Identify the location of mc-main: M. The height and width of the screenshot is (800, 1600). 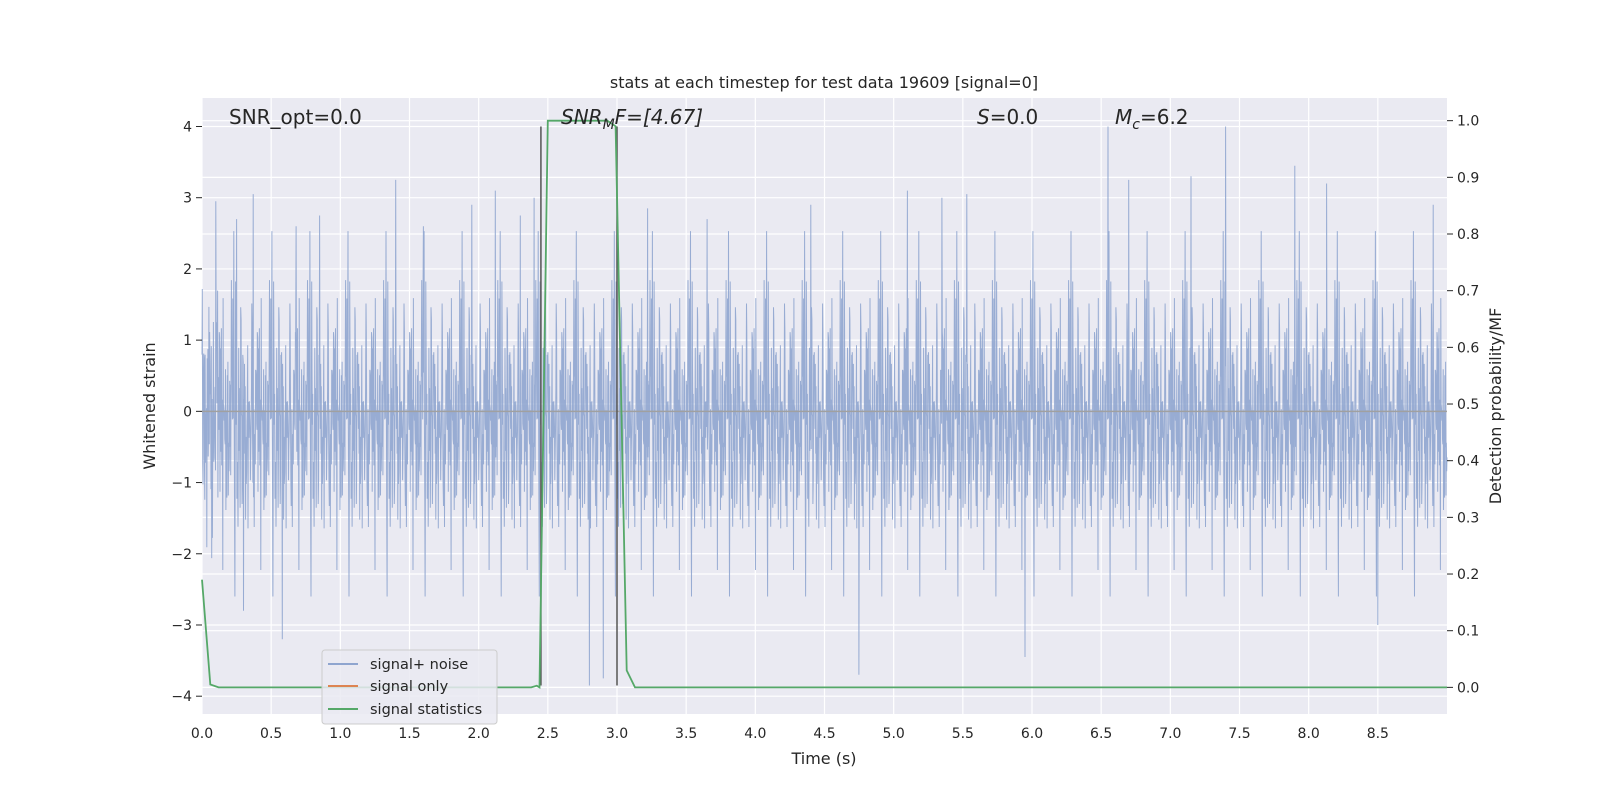
(1123, 117).